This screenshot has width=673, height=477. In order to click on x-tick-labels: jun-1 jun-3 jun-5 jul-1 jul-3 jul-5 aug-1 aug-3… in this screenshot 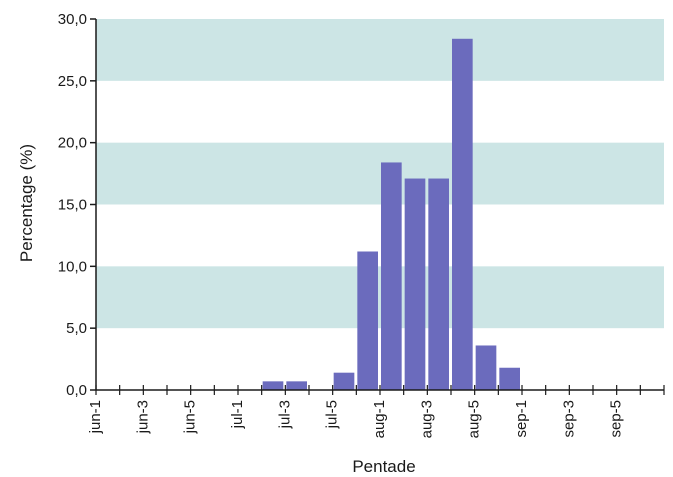, I will do `click(356, 419)`.